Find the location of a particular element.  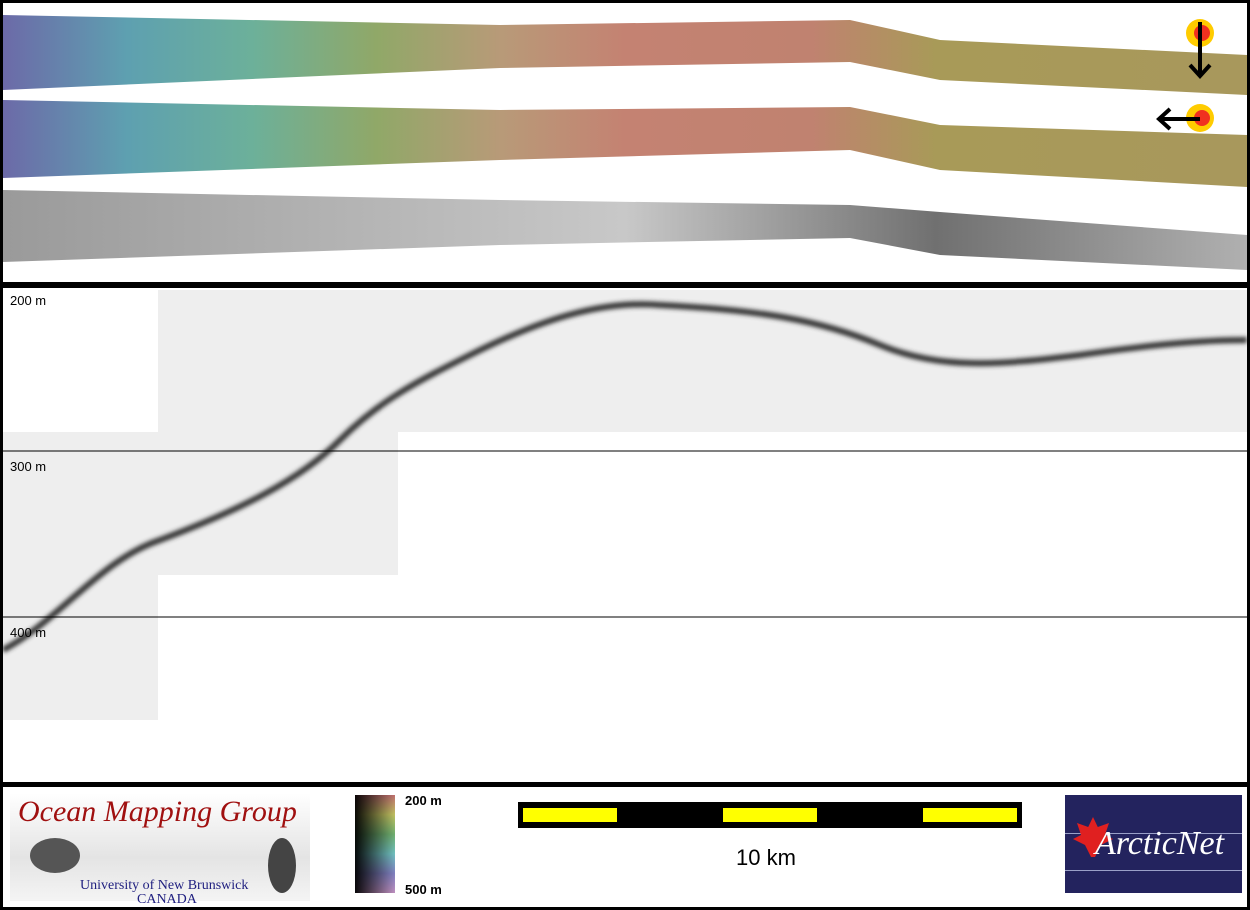

scale-bar-label: 10 km is located at coordinates (766, 857).